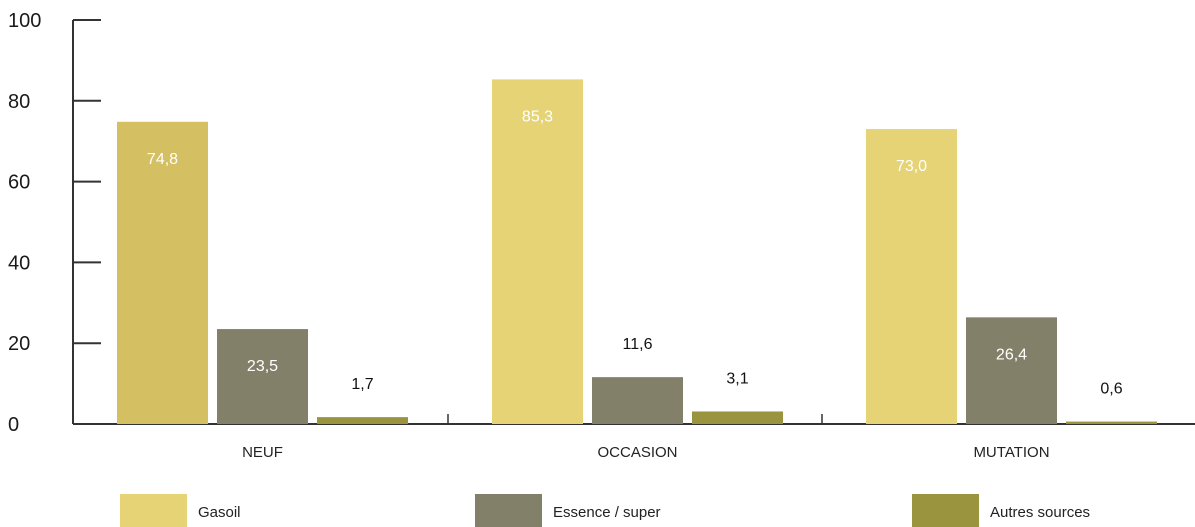 This screenshot has height=527, width=1195. What do you see at coordinates (19, 102) in the screenshot?
I see `y-tick-label: 80` at bounding box center [19, 102].